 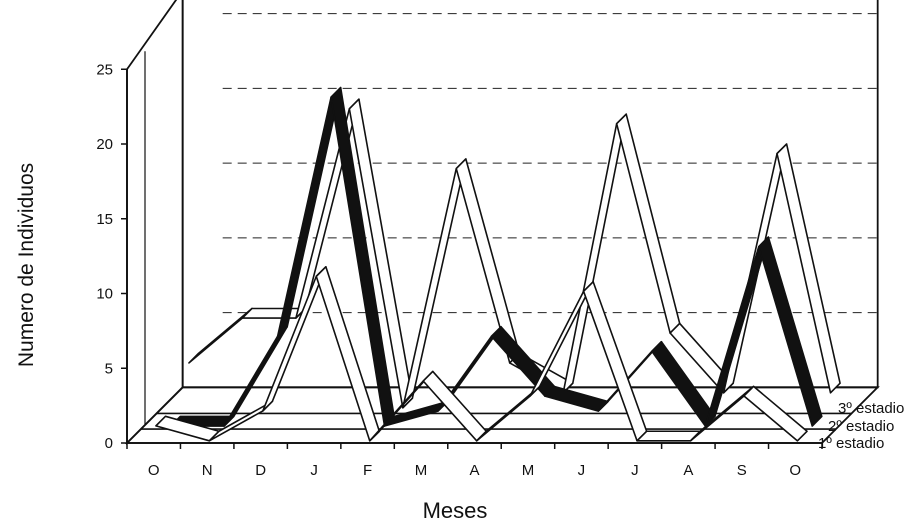 I want to click on legend-label: 1º estadio, so click(x=851, y=443).